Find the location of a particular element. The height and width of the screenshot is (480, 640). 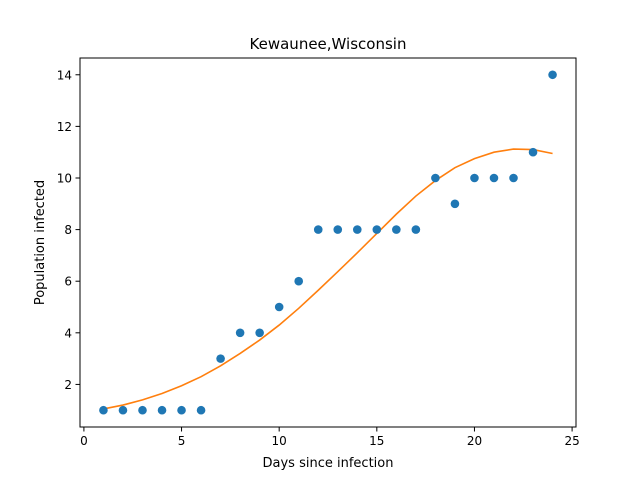

y-tick-label: 10 is located at coordinates (64, 178).